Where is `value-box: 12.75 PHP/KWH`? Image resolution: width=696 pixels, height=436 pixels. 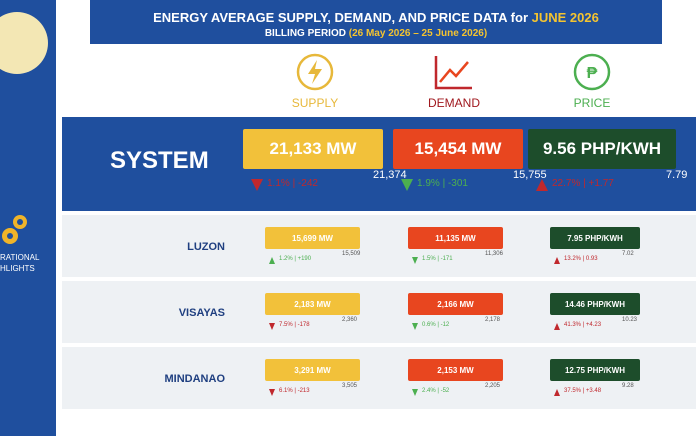 value-box: 12.75 PHP/KWH is located at coordinates (595, 370).